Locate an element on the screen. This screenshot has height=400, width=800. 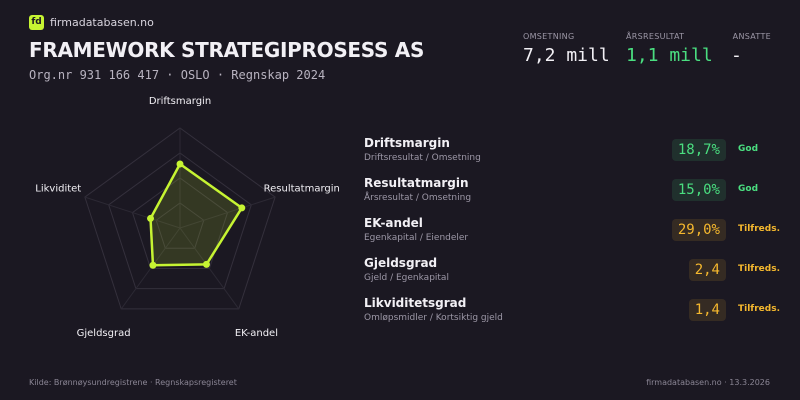
stat-value: 1,1 mill is located at coordinates (669, 55).